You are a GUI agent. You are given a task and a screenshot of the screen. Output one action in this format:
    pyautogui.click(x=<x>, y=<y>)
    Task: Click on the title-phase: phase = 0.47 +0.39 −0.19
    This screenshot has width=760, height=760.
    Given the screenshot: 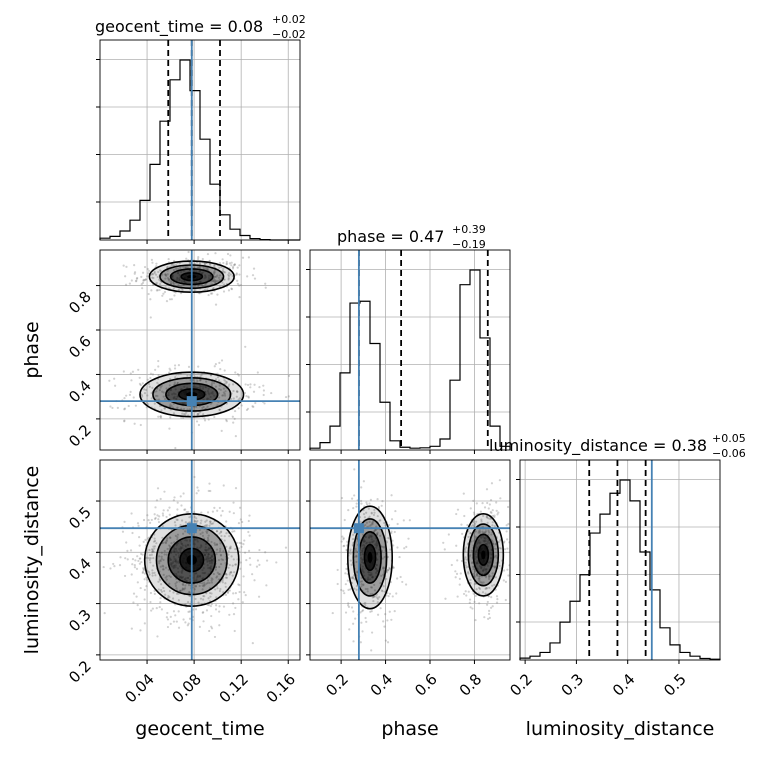 What is the action you would take?
    pyautogui.click(x=411, y=237)
    